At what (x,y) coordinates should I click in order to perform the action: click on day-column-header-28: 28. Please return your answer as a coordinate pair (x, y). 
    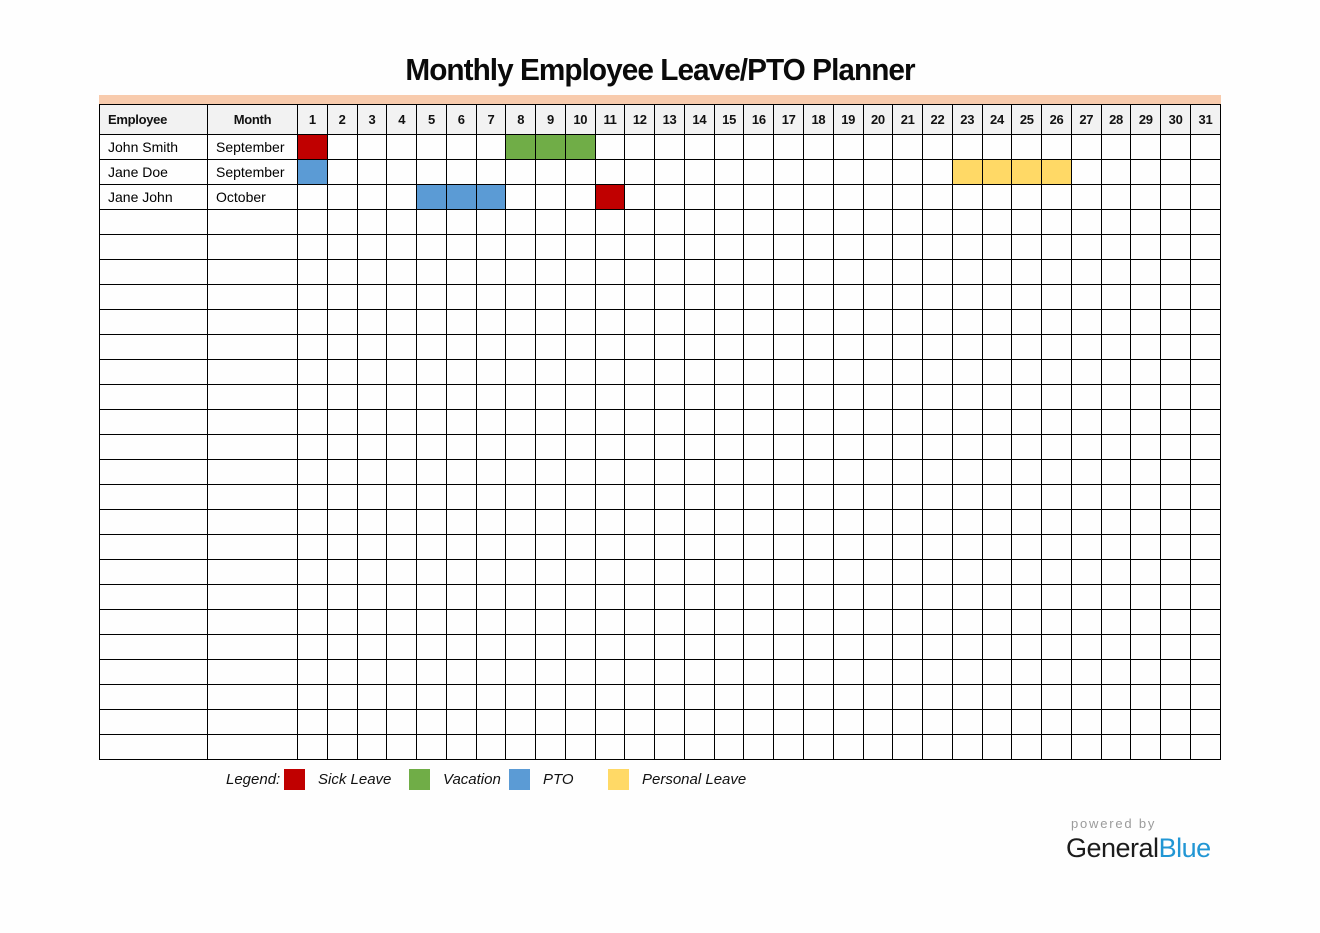
    Looking at the image, I should click on (1116, 119).